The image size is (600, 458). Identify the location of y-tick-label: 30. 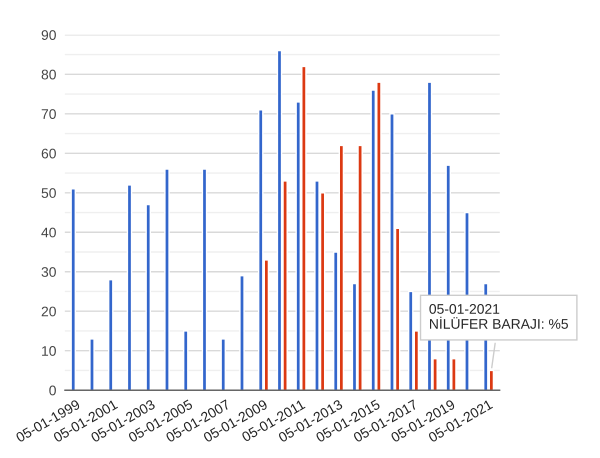
(49, 272).